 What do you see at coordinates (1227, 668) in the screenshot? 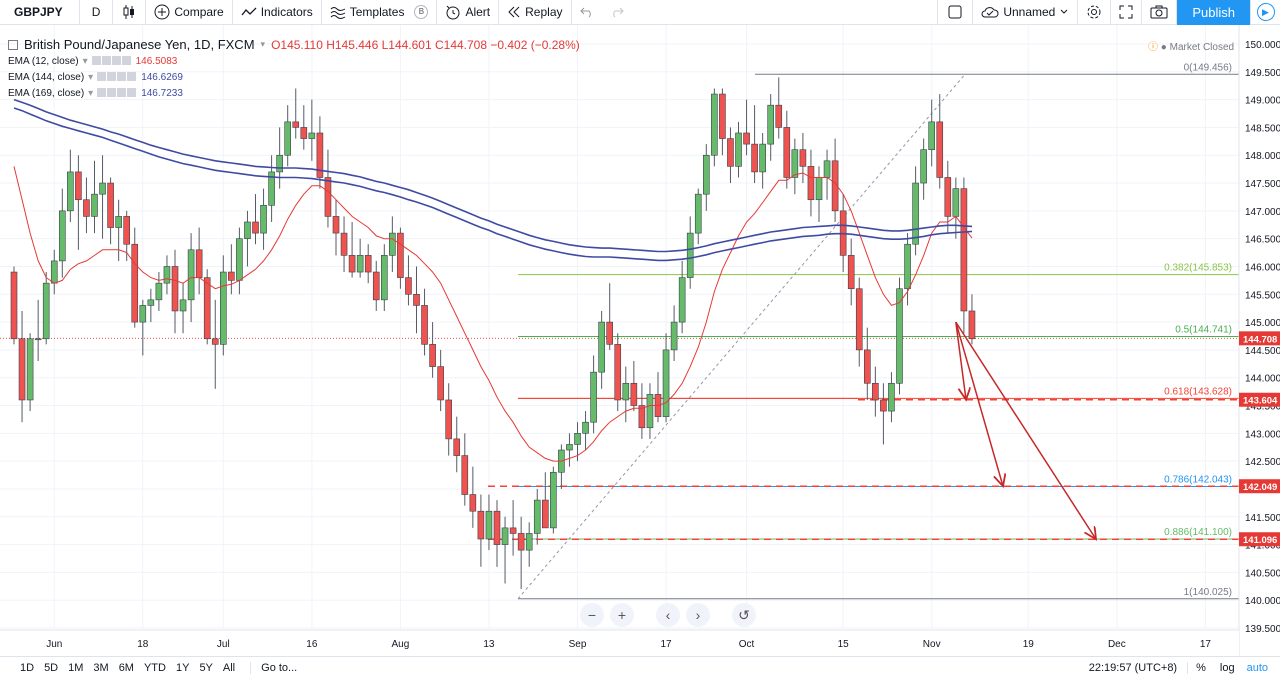
I see `log-toggle: log` at bounding box center [1227, 668].